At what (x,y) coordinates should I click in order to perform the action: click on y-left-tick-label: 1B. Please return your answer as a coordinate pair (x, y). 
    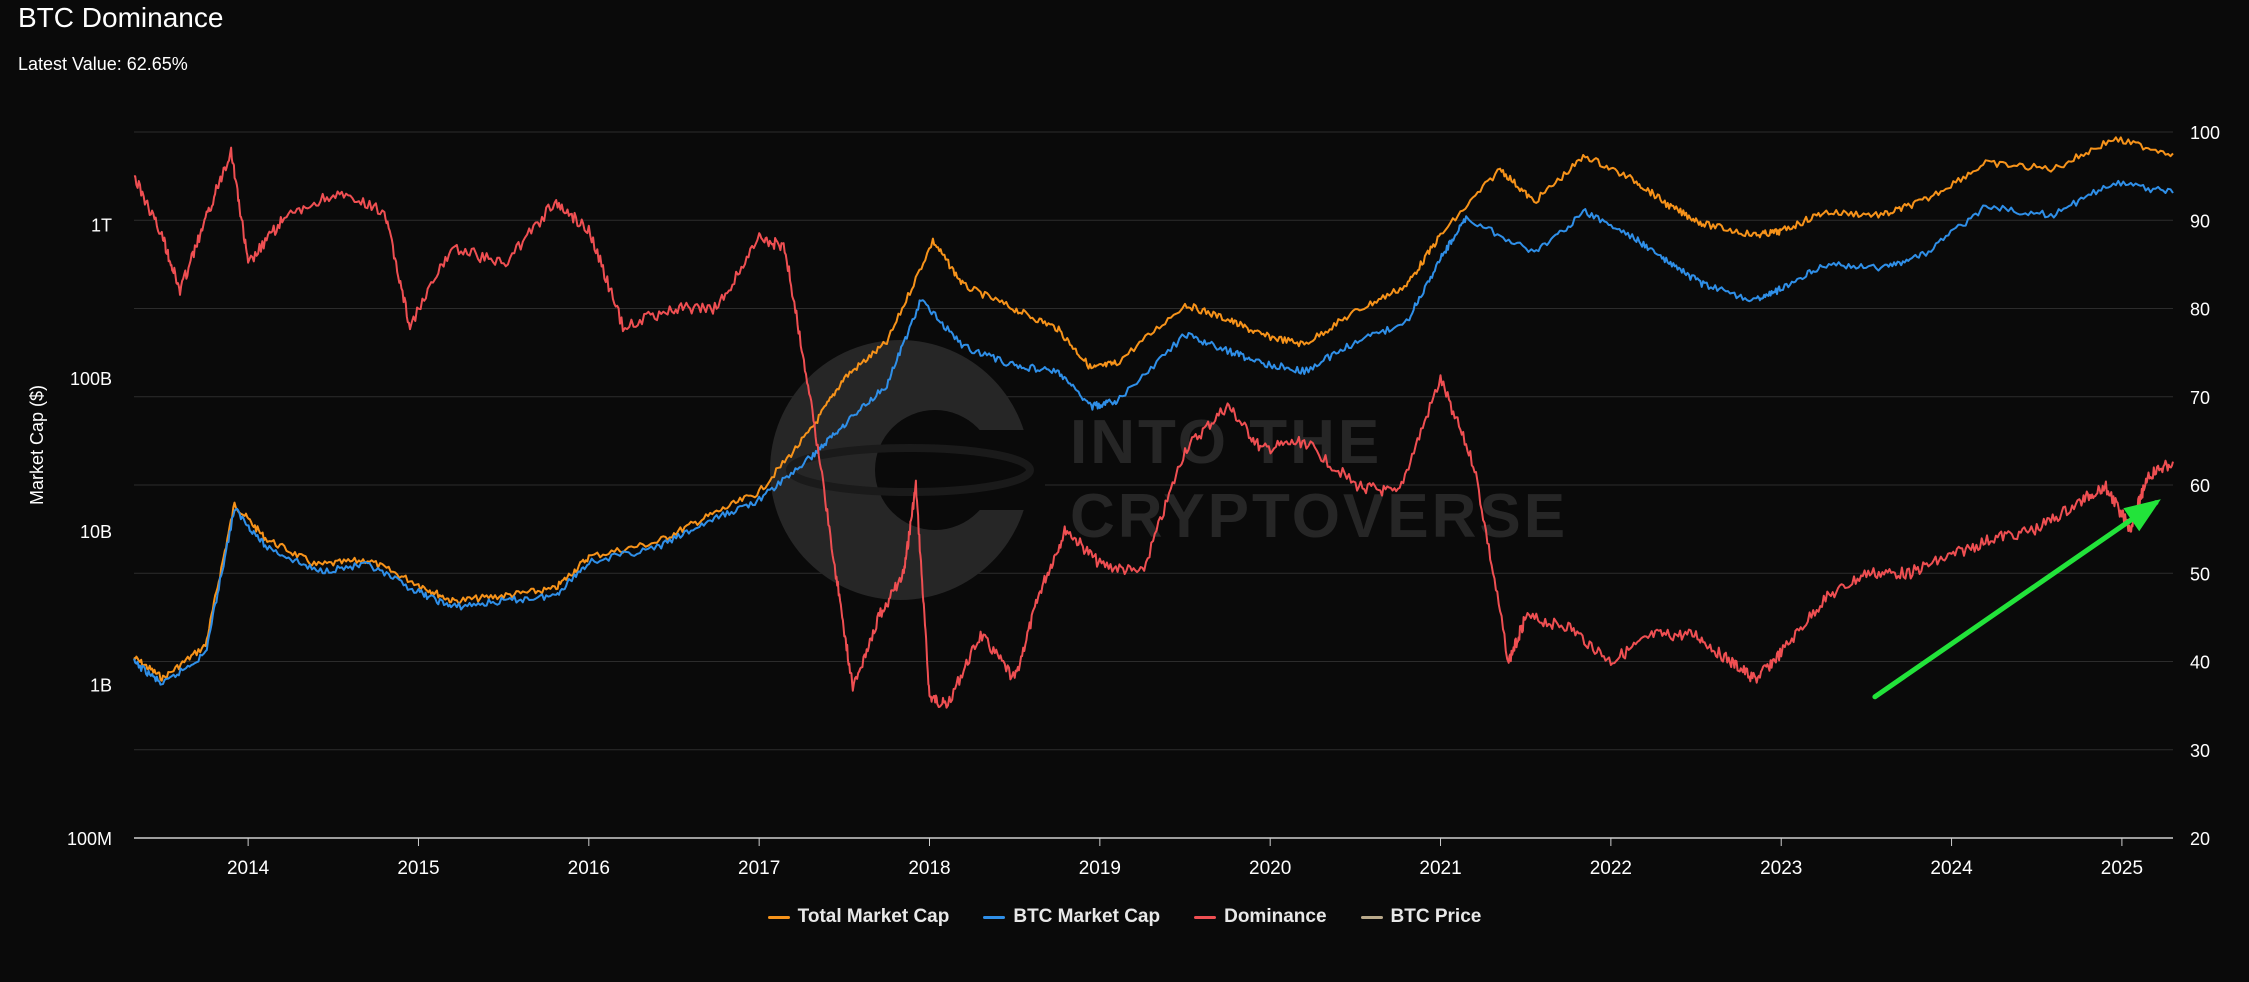
    Looking at the image, I should click on (101, 686).